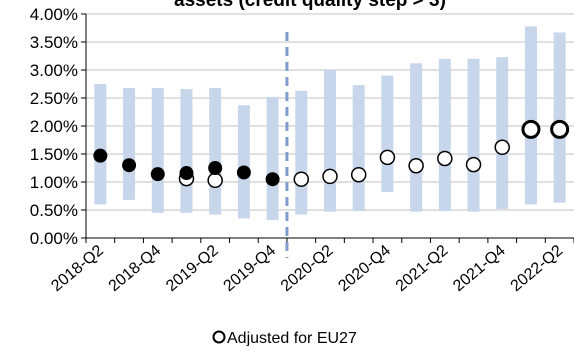  Describe the element at coordinates (364, 268) in the screenshot. I see `x-tick-label: 2020-Q4` at that location.